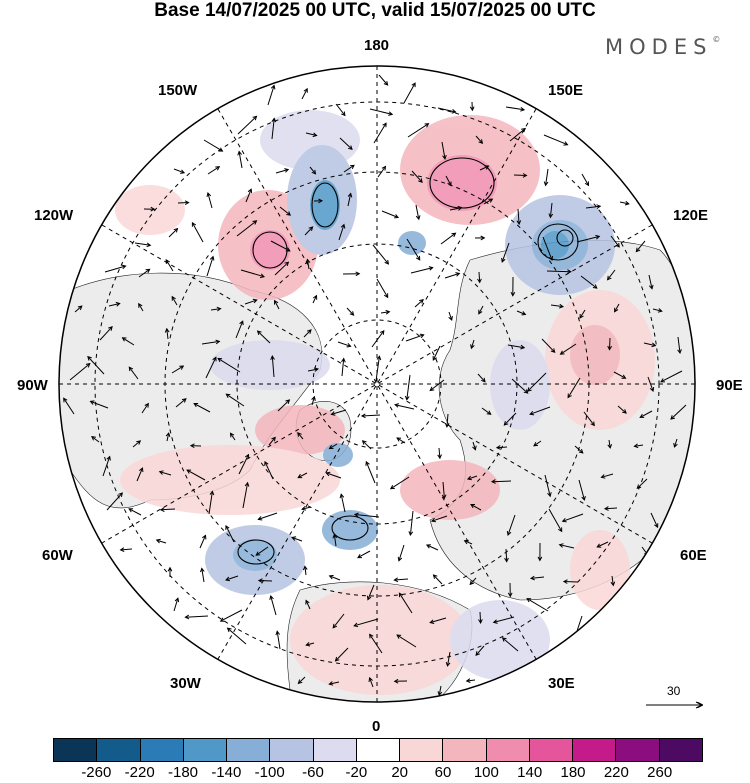 The width and height of the screenshot is (750, 783). I want to click on colorbar-tick-label: 180, so click(573, 772).